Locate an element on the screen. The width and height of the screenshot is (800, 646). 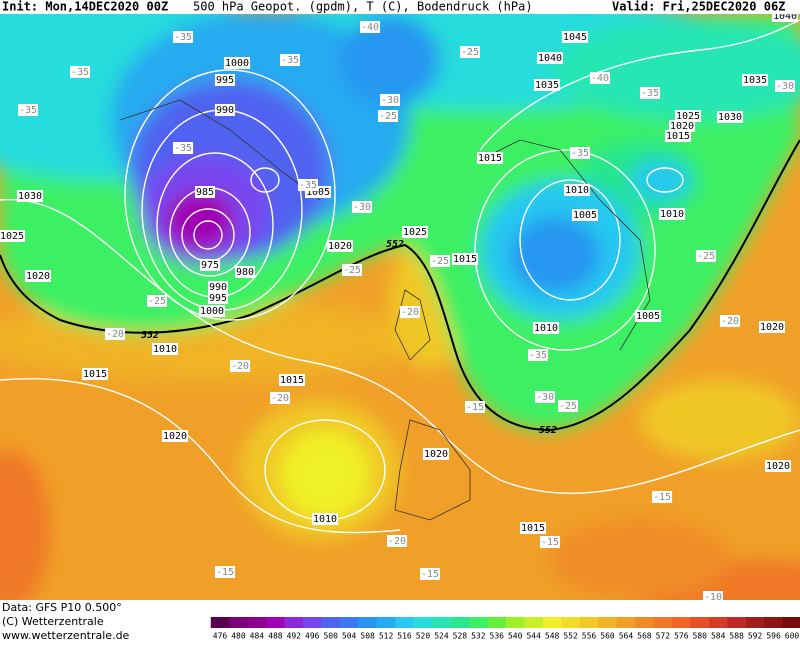
isobar-label: 1040 is located at coordinates (550, 58).